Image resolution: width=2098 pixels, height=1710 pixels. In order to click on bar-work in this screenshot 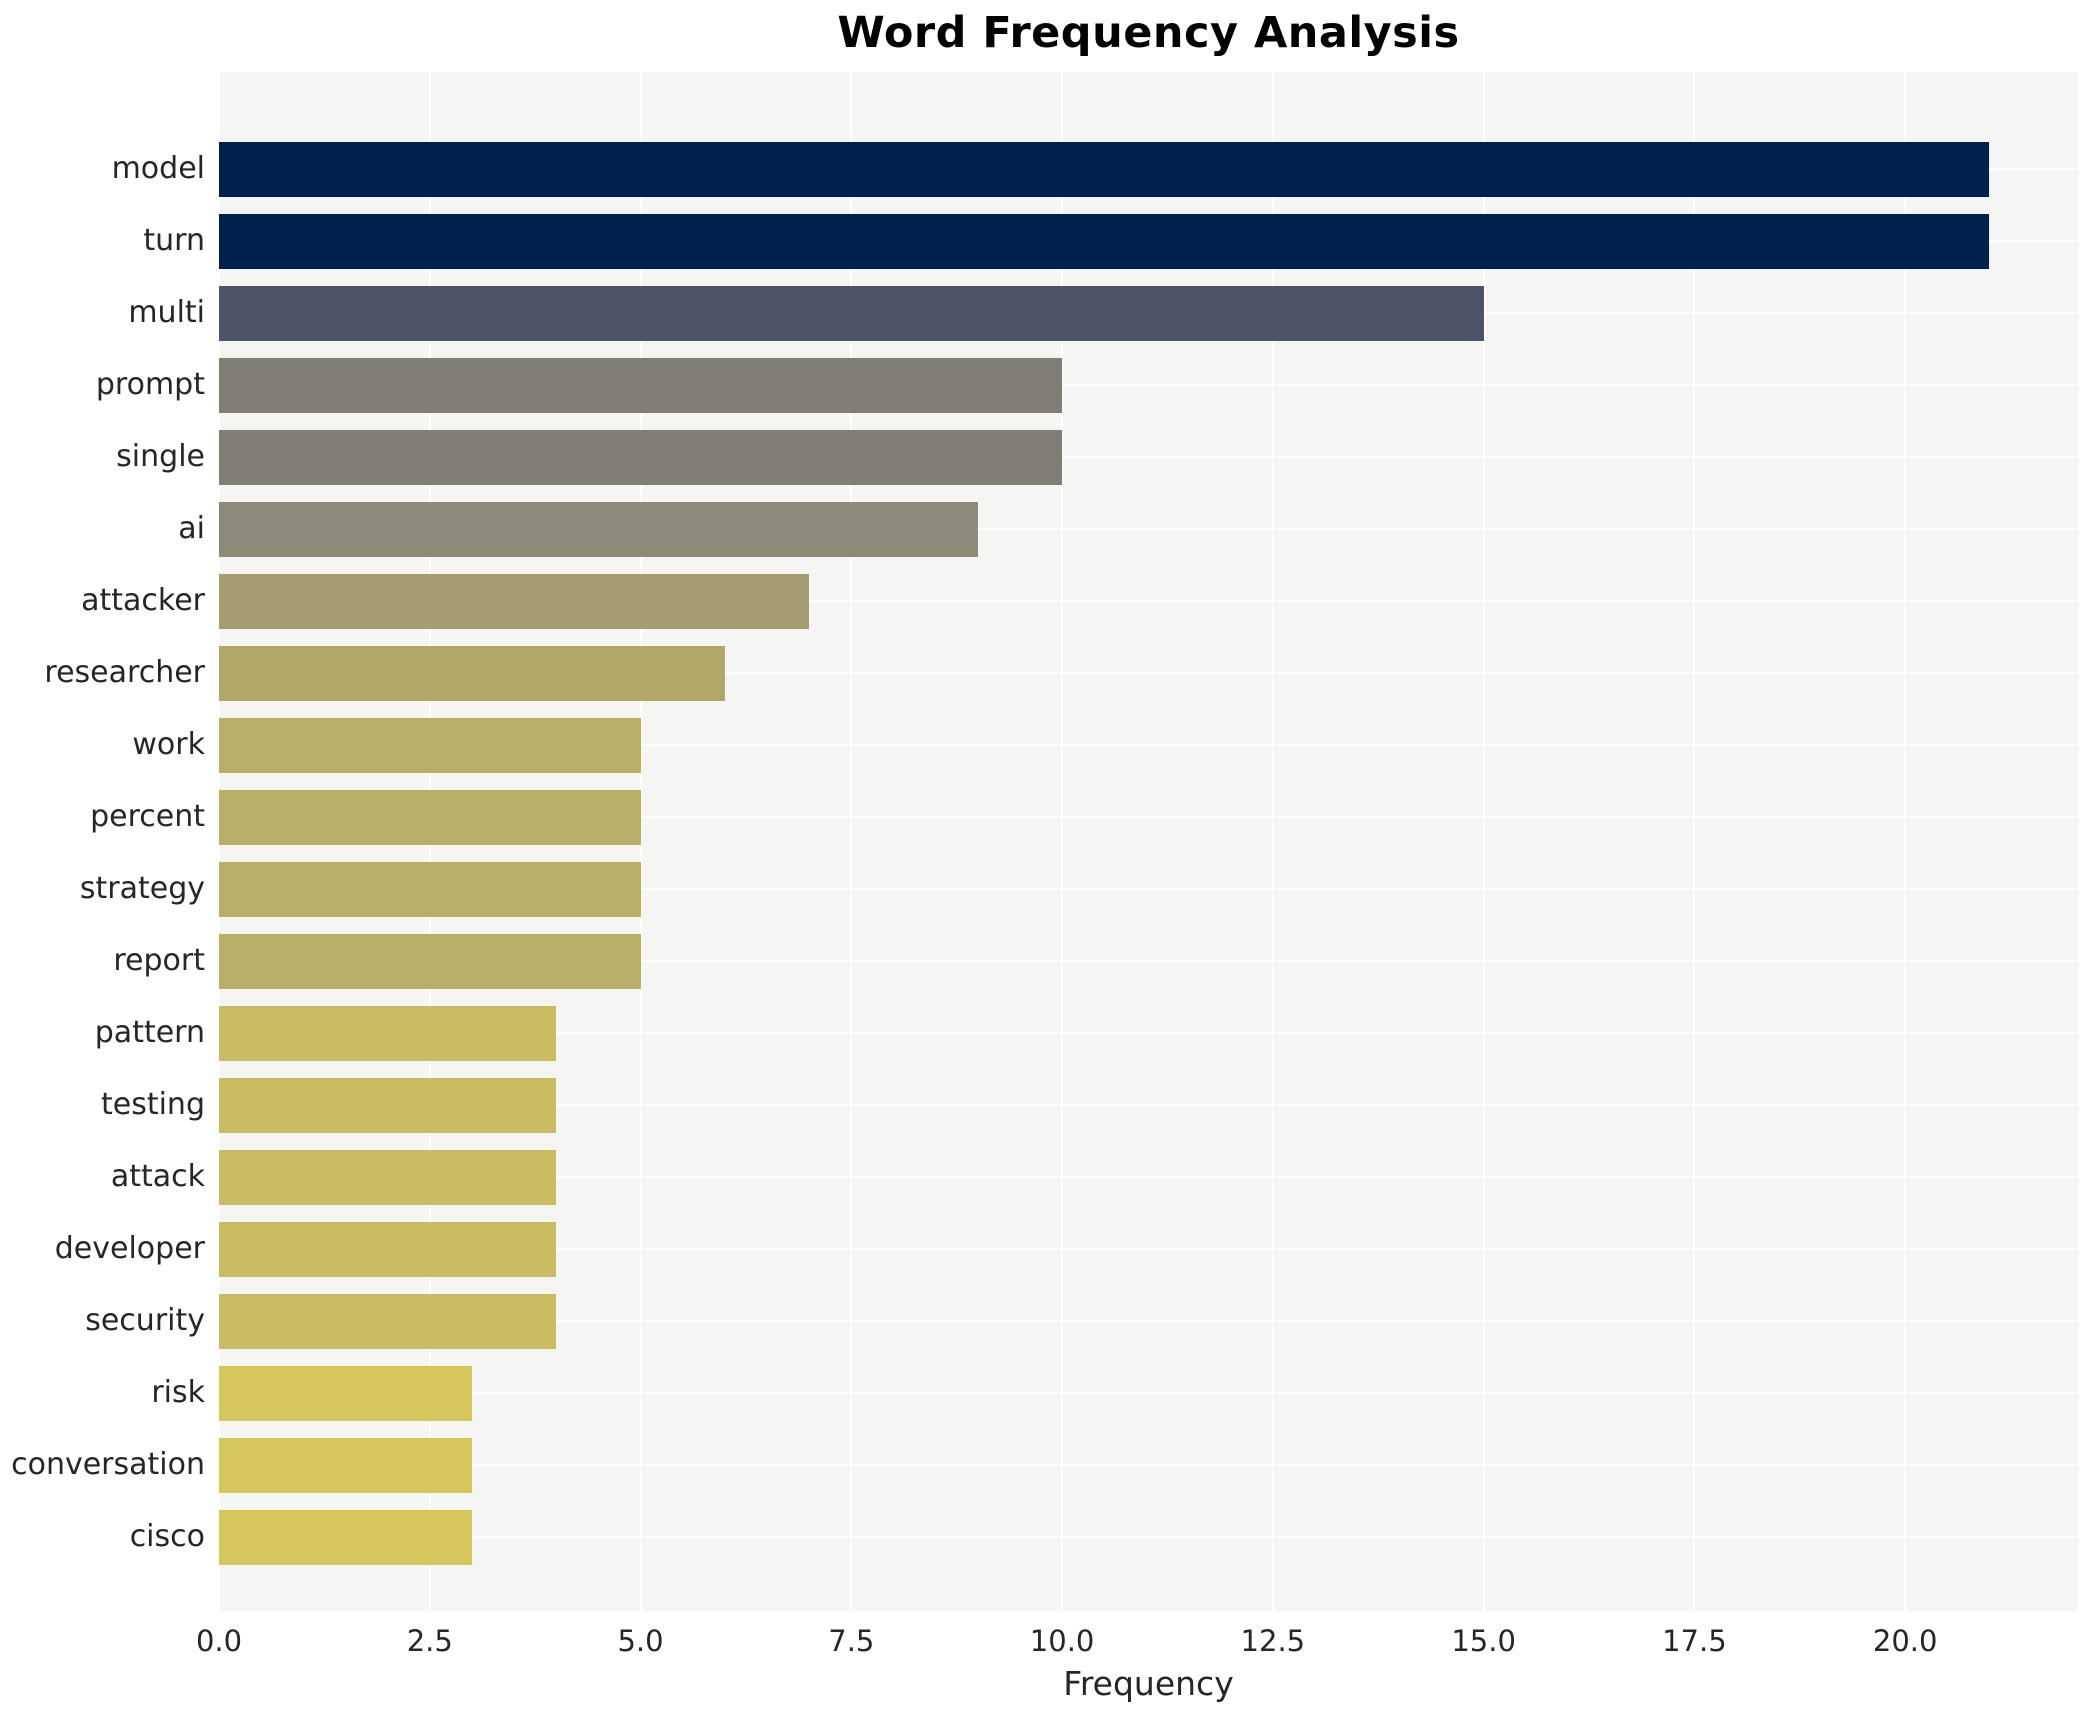, I will do `click(430, 745)`.